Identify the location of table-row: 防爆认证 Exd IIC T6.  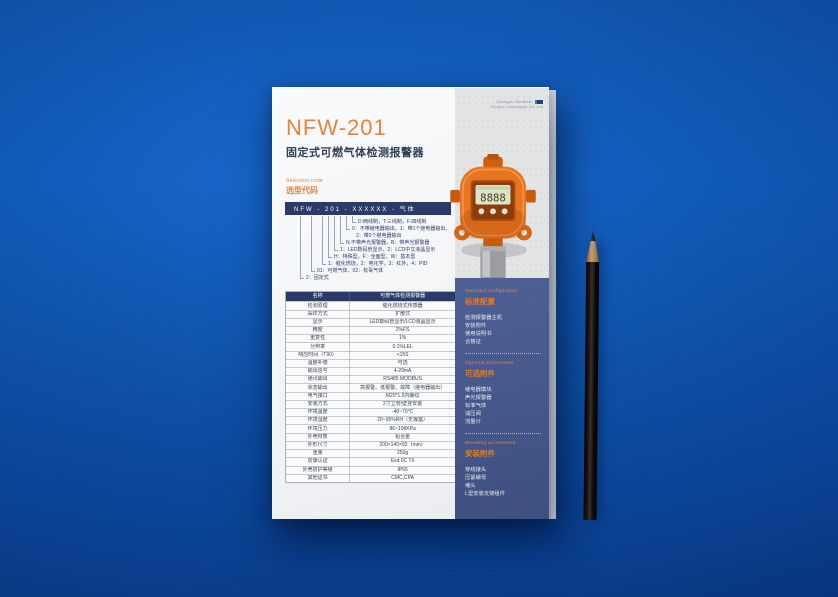
(370, 461).